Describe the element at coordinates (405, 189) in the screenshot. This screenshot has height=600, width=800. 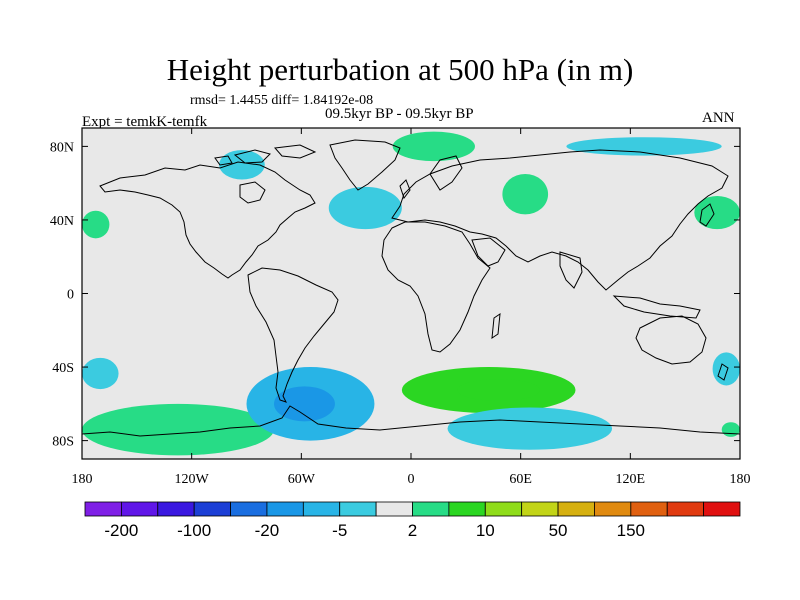
I see `british-isles` at that location.